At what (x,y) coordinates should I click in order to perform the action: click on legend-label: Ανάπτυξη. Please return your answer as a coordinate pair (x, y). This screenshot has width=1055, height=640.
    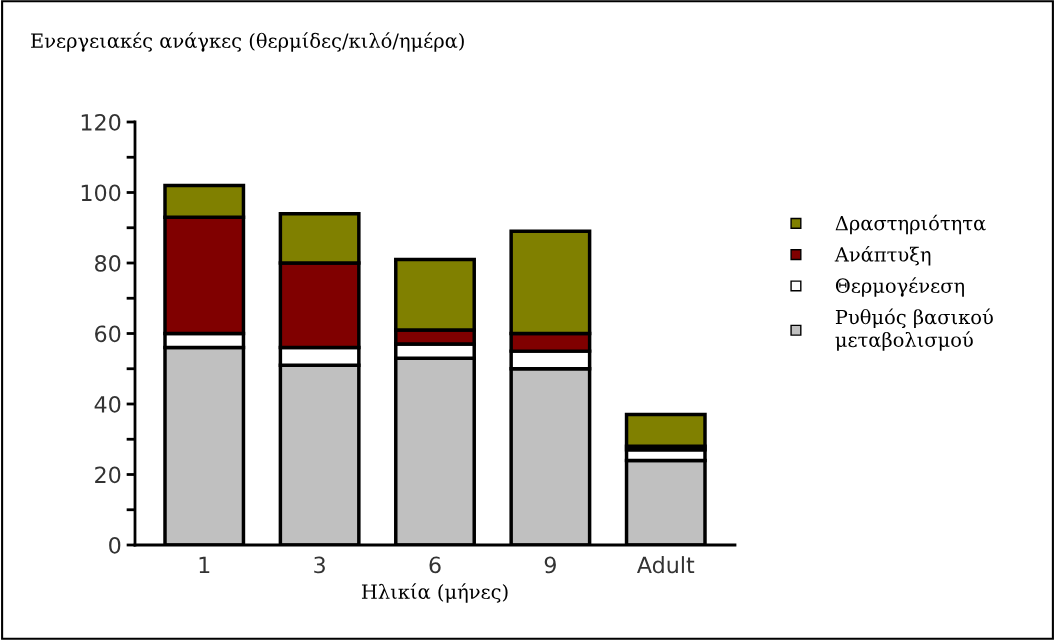
    Looking at the image, I should click on (882, 255).